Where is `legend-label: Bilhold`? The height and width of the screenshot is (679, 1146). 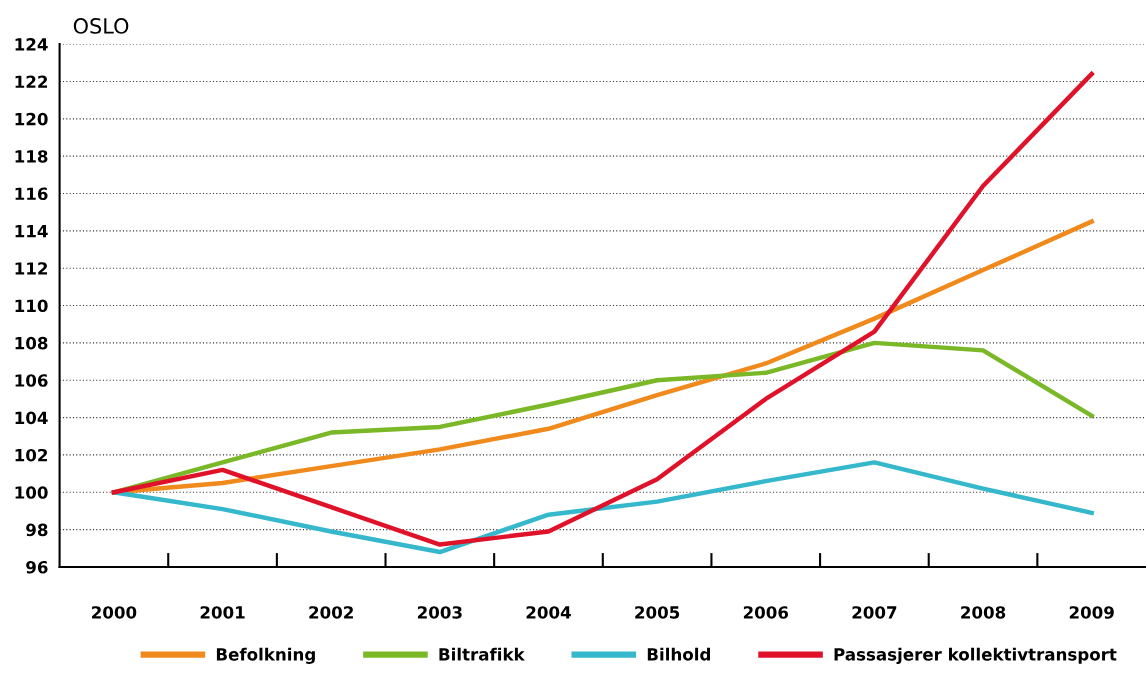 legend-label: Bilhold is located at coordinates (678, 654).